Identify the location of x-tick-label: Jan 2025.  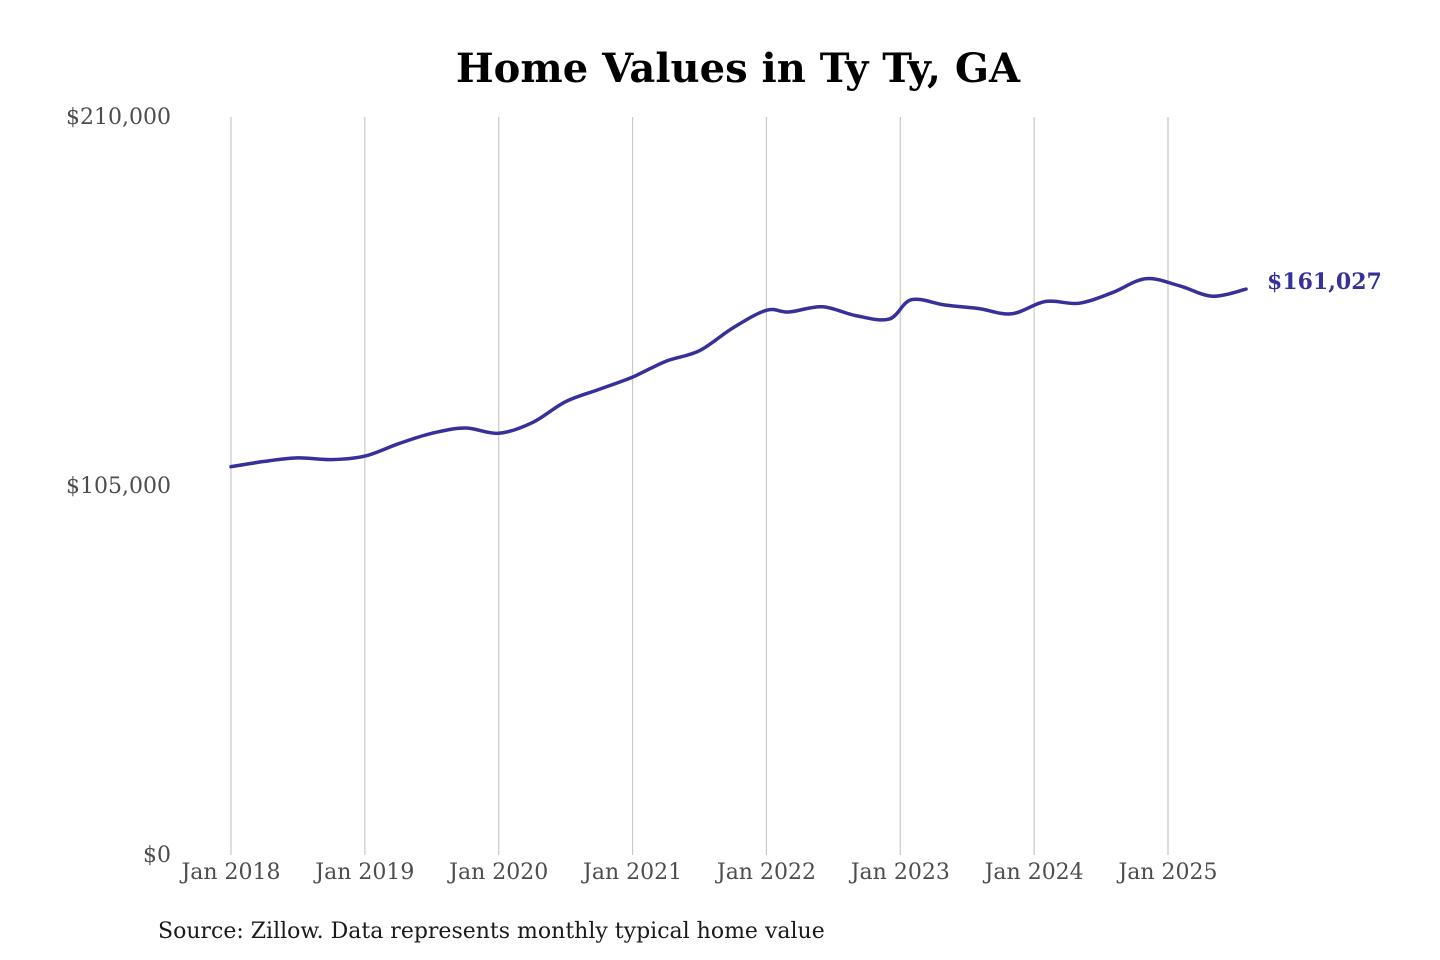
(1166, 872).